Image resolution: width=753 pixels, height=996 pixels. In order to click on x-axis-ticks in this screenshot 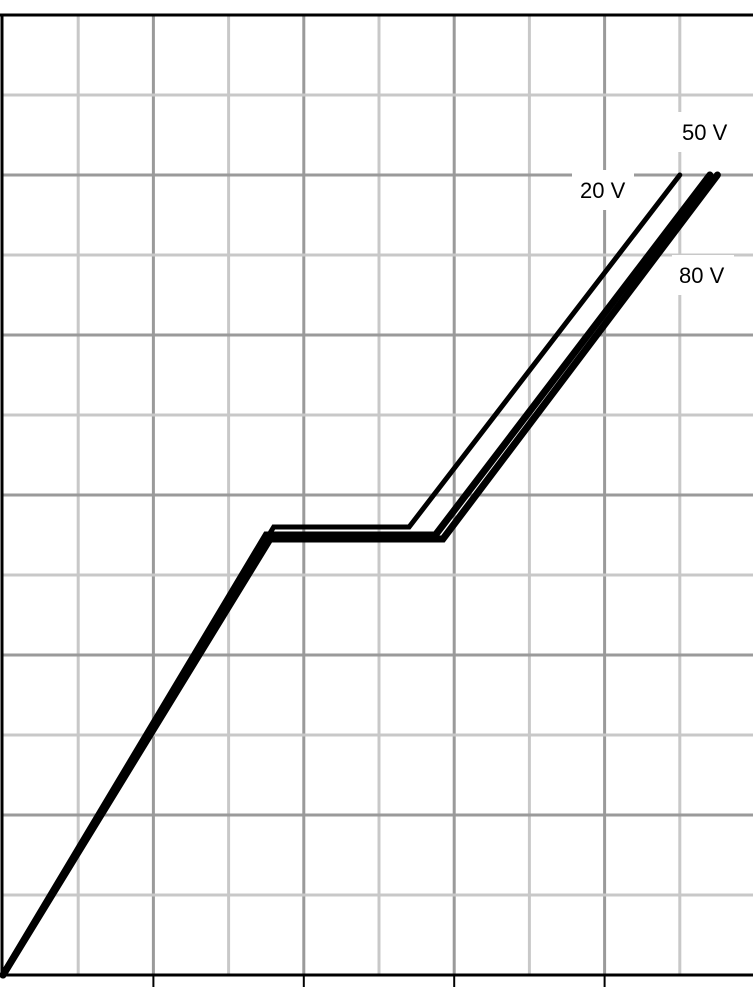, I will do `click(379, 981)`.